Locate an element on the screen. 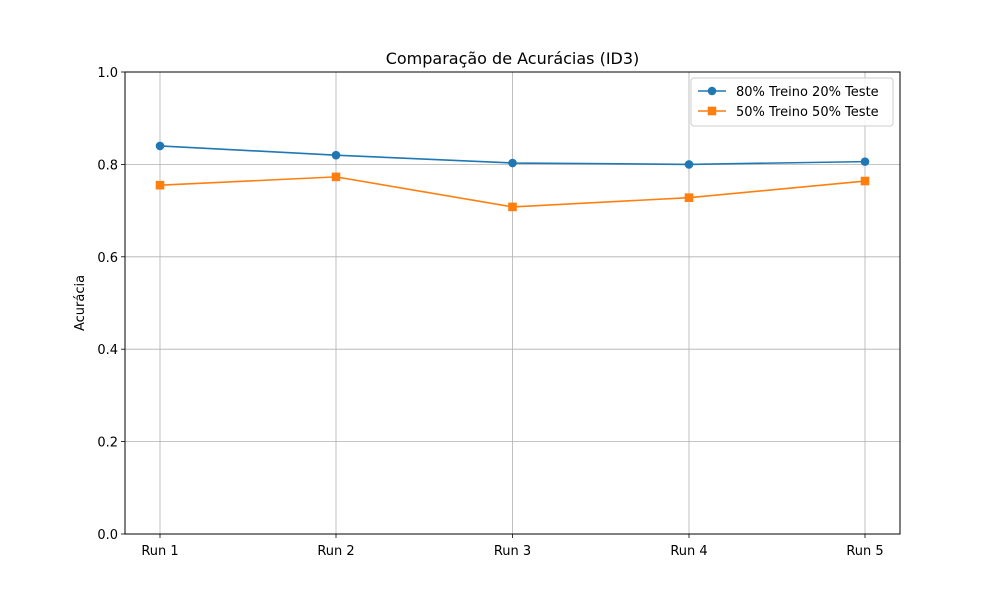 This screenshot has height=600, width=1000. legend-label: 50% Treino 50% Teste is located at coordinates (807, 112).